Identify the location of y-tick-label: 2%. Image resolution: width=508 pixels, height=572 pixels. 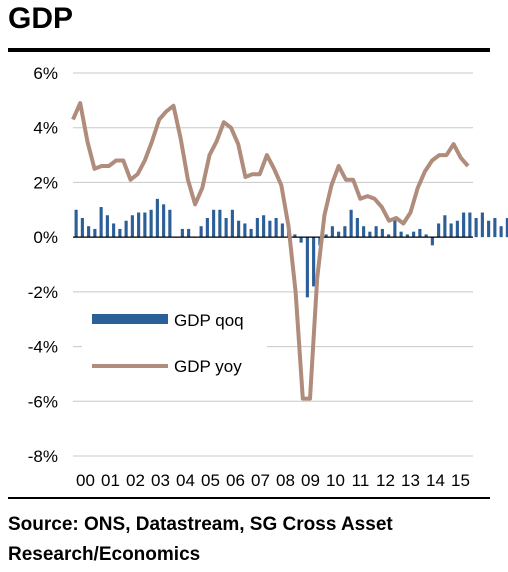
(45, 182).